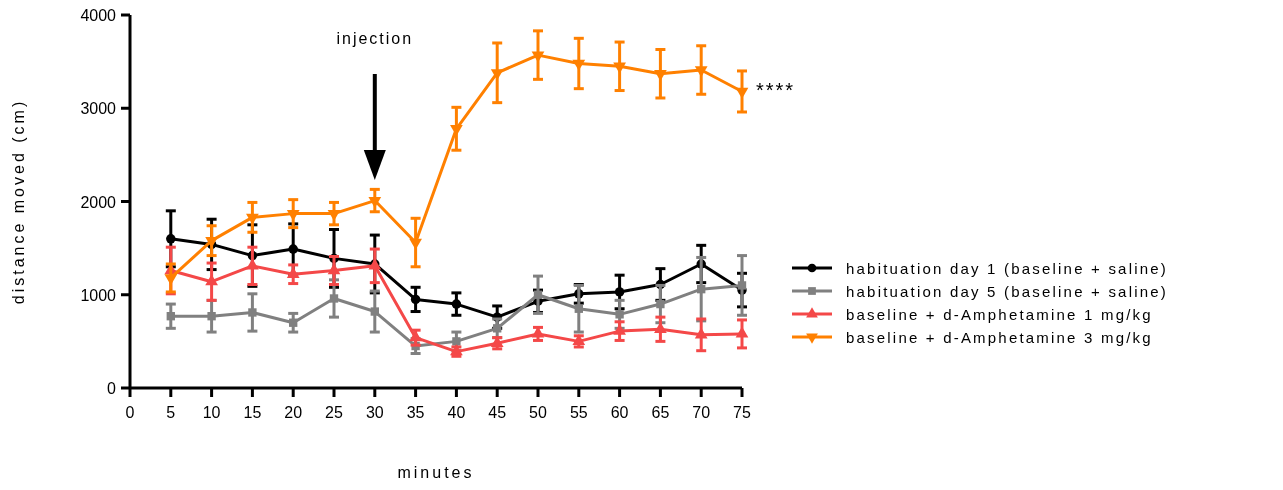  What do you see at coordinates (98, 15) in the screenshot?
I see `y-tick-label: 4000` at bounding box center [98, 15].